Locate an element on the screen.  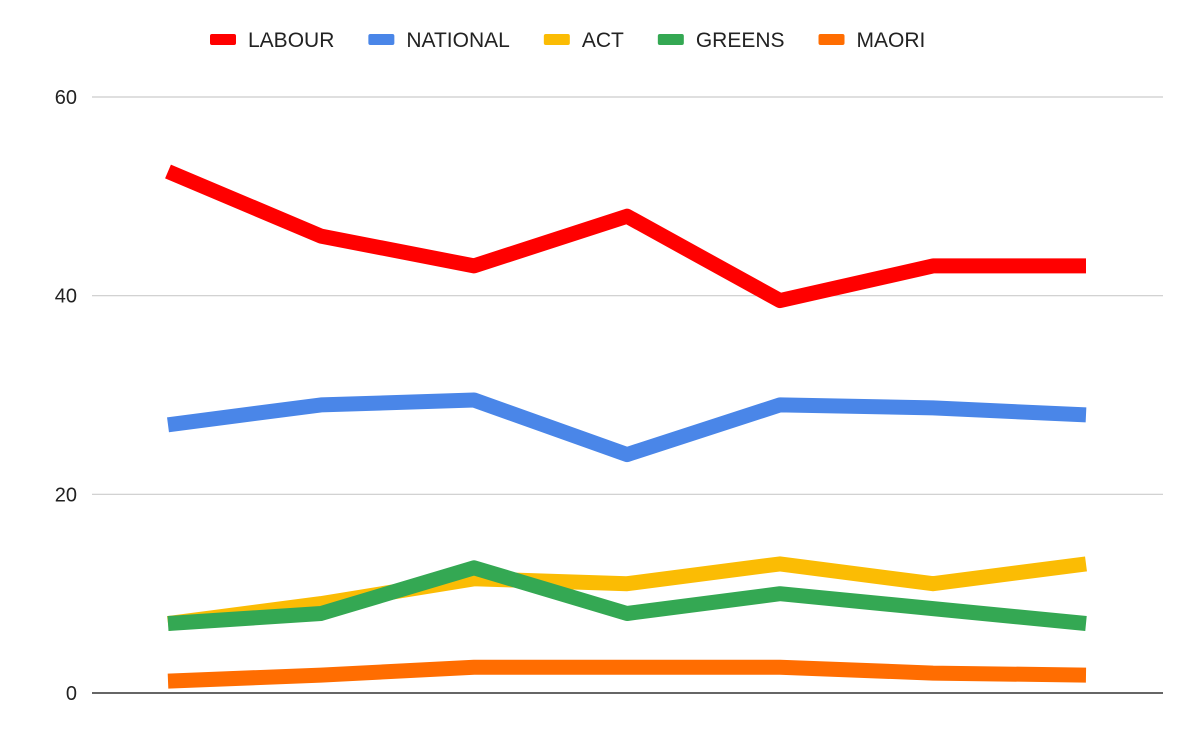
legend-item-maori: MAORI is located at coordinates (872, 40).